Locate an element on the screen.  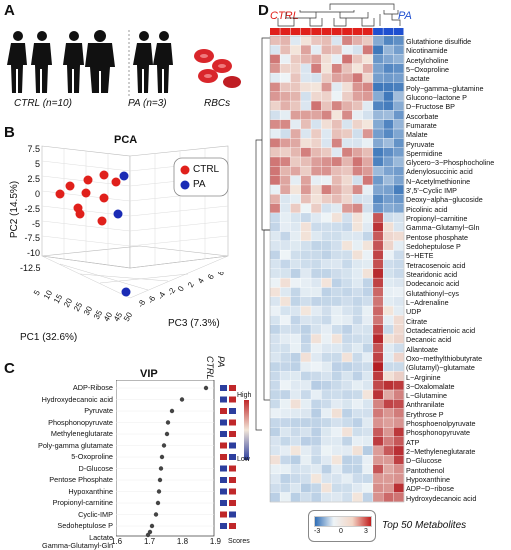
heatmap-row-label: Pentose phosphate is located at coordinates (437, 237).